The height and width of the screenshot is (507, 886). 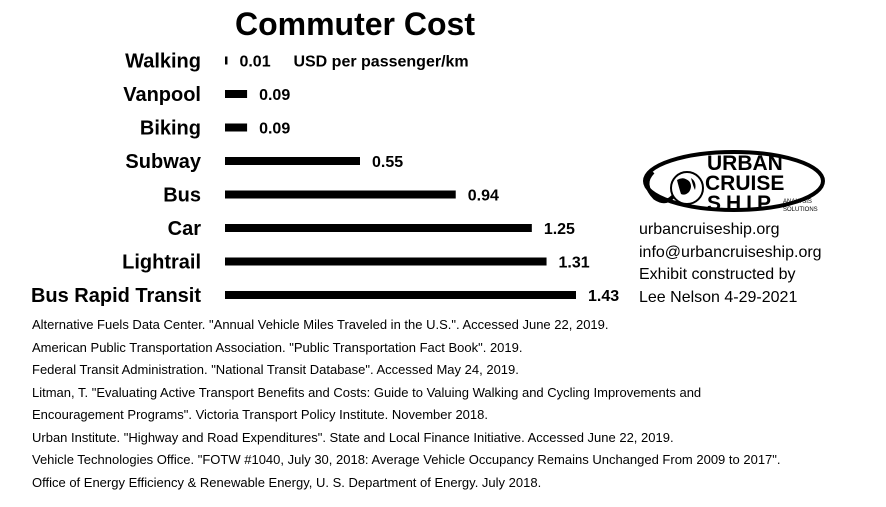 What do you see at coordinates (730, 252) in the screenshot?
I see `email-text: info@urbancruiseship.org` at bounding box center [730, 252].